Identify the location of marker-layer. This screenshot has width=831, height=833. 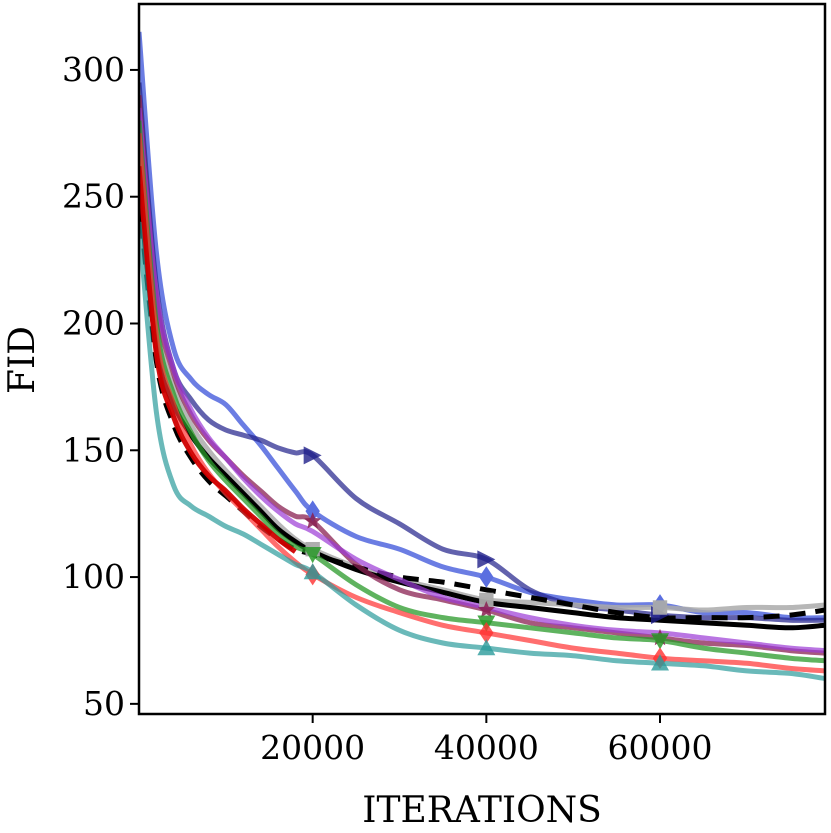
(486, 558).